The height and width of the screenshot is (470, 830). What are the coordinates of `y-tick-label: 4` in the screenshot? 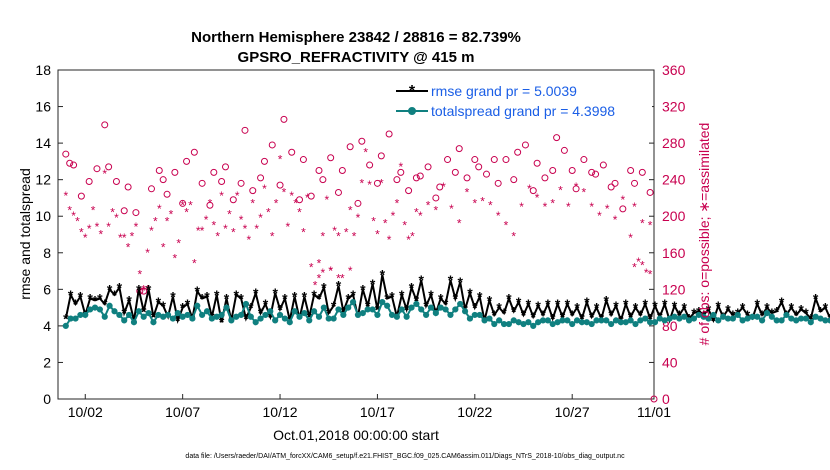 It's located at (47, 326).